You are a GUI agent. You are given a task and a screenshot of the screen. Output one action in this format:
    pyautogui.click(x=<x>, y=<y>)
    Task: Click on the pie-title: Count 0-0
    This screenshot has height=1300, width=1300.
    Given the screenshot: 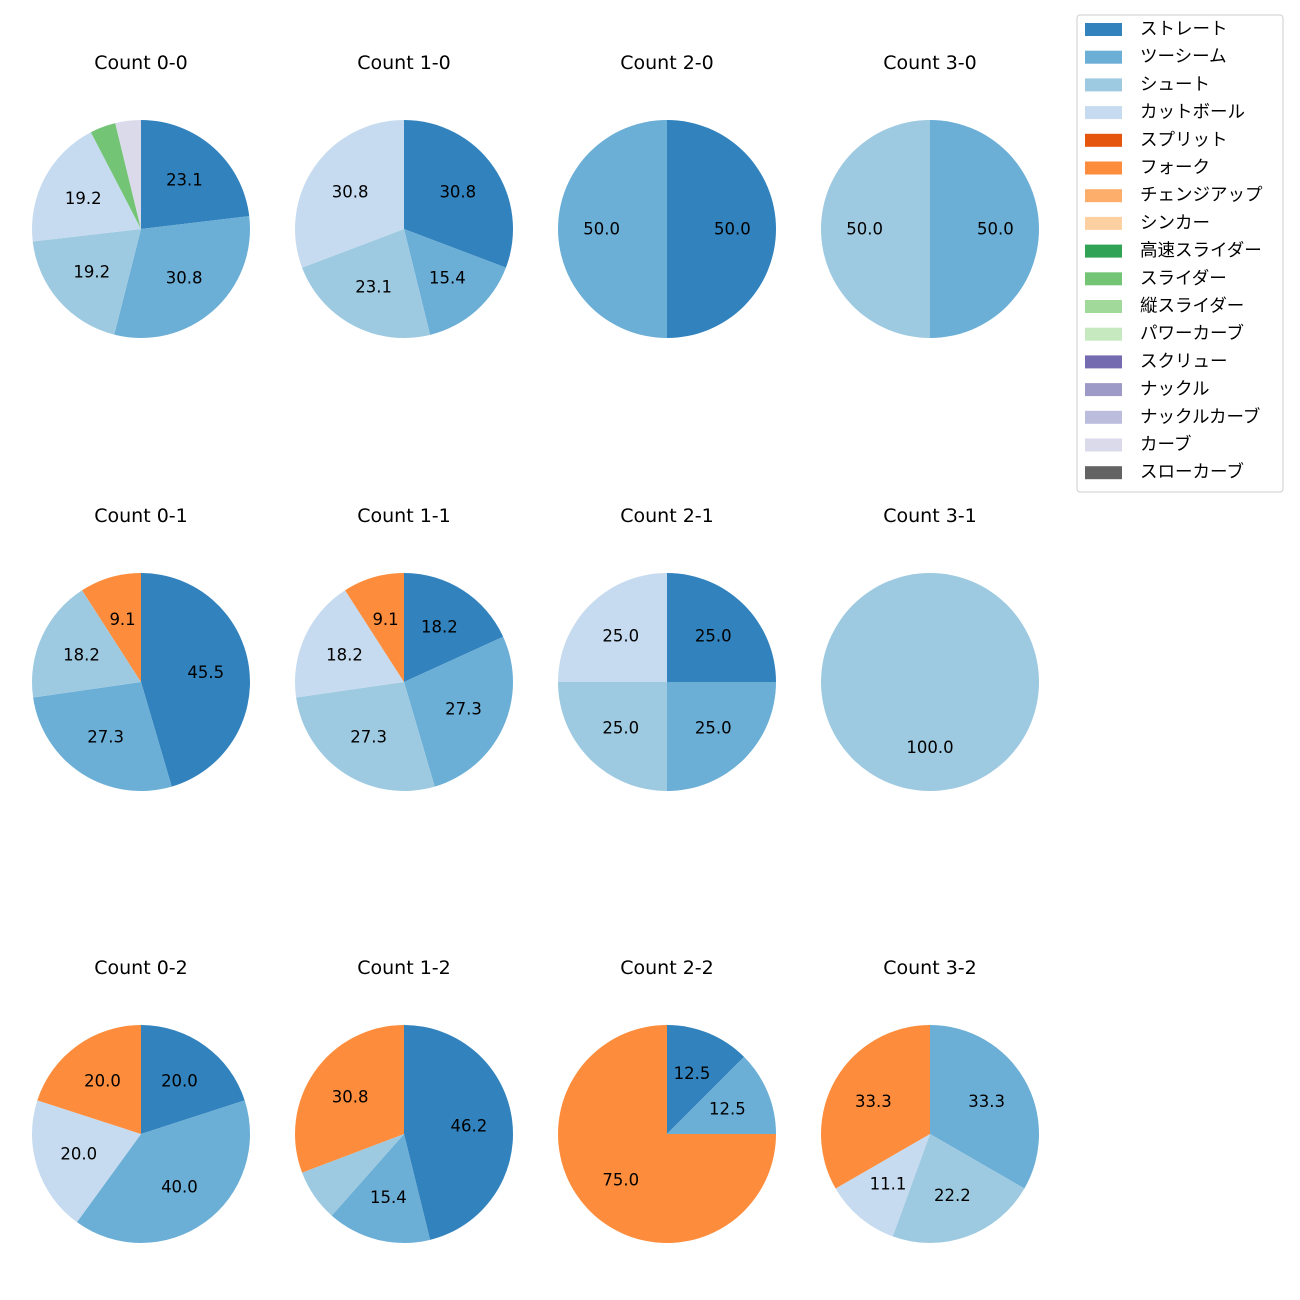 What is the action you would take?
    pyautogui.click(x=141, y=63)
    